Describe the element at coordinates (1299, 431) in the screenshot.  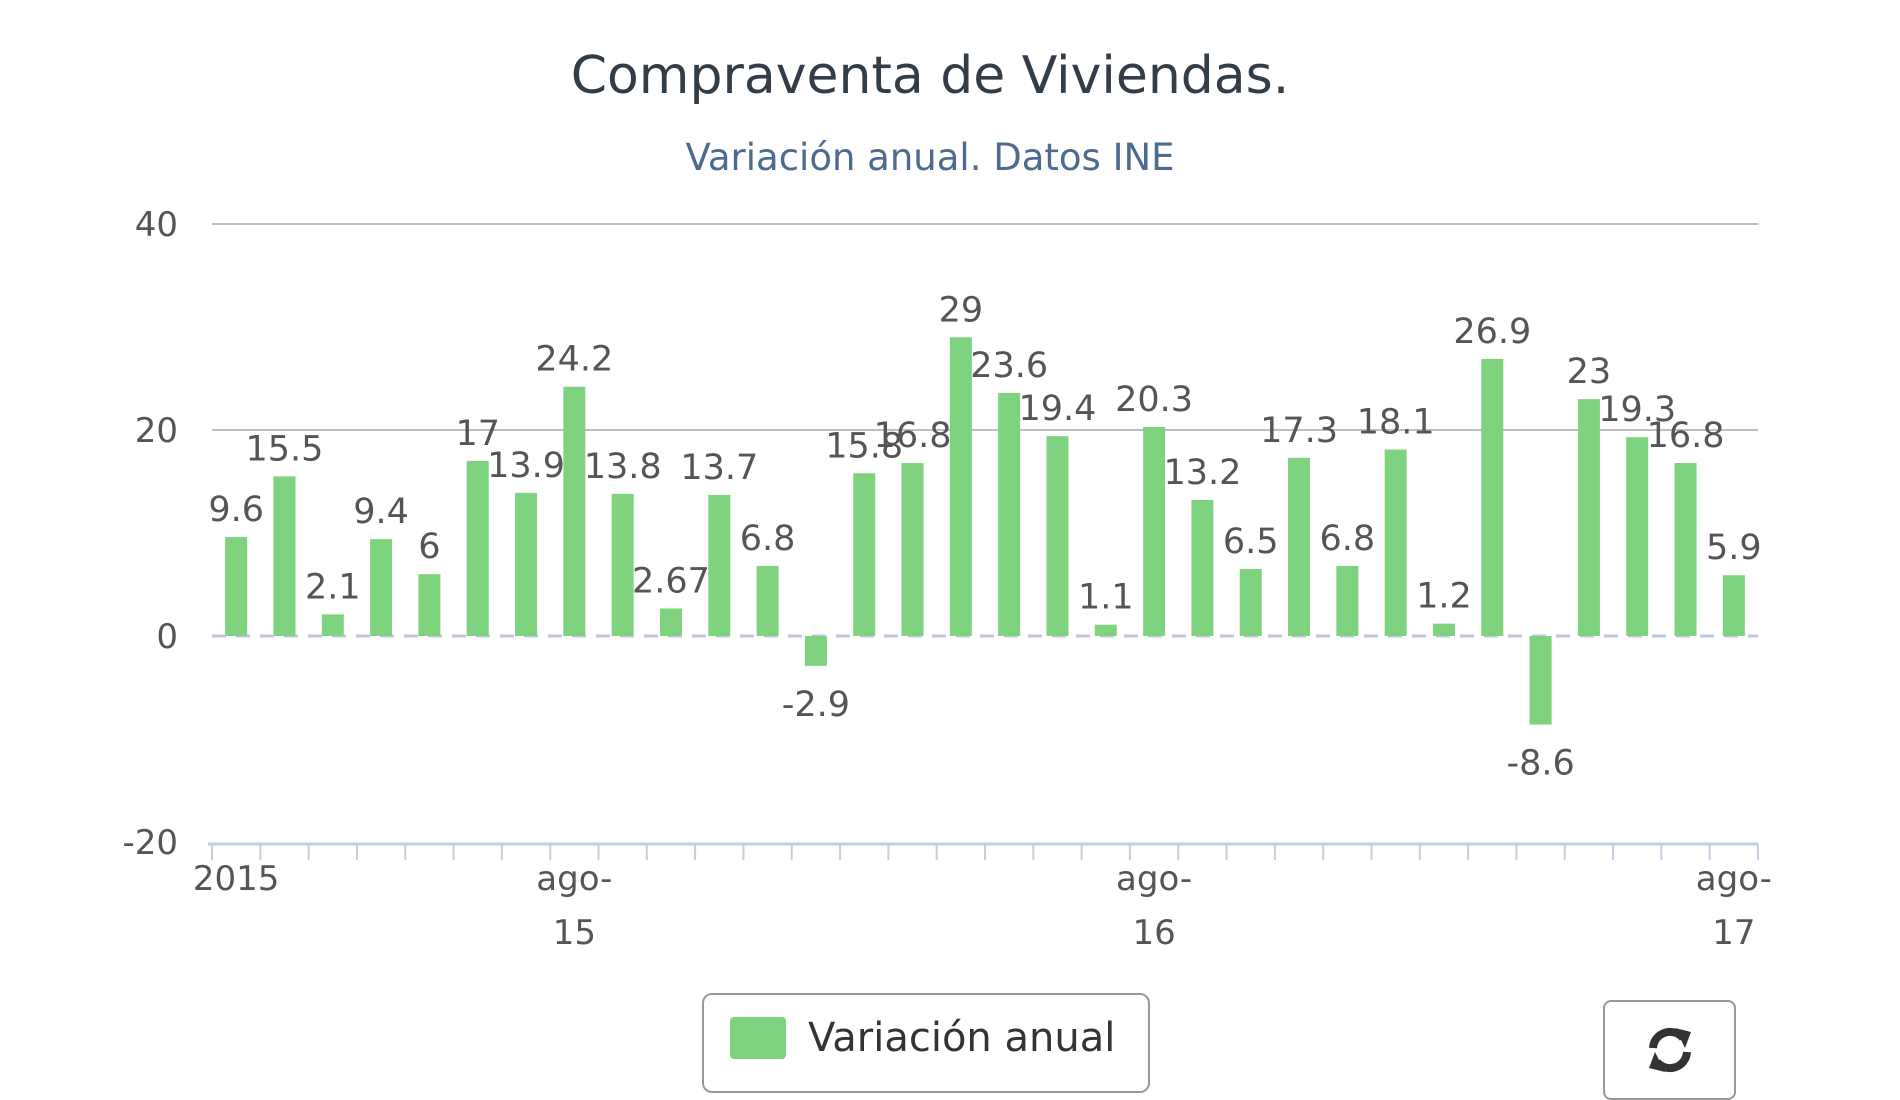
I see `data-label: 17.3` at that location.